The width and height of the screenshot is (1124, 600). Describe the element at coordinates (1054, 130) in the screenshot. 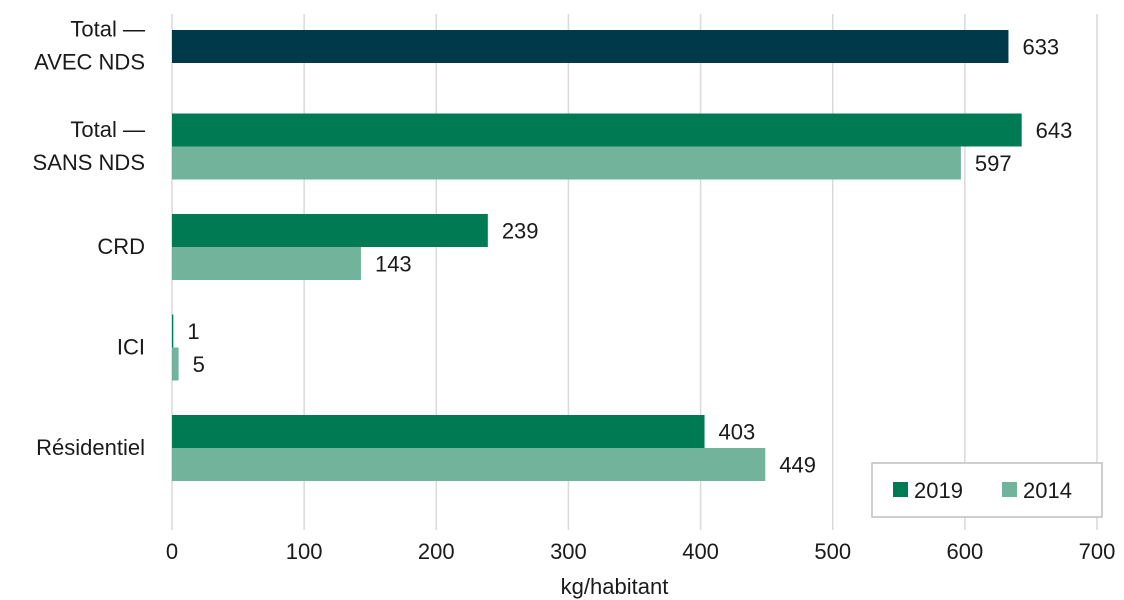

I see `data-label-2019-total-sans-nds: 643` at that location.